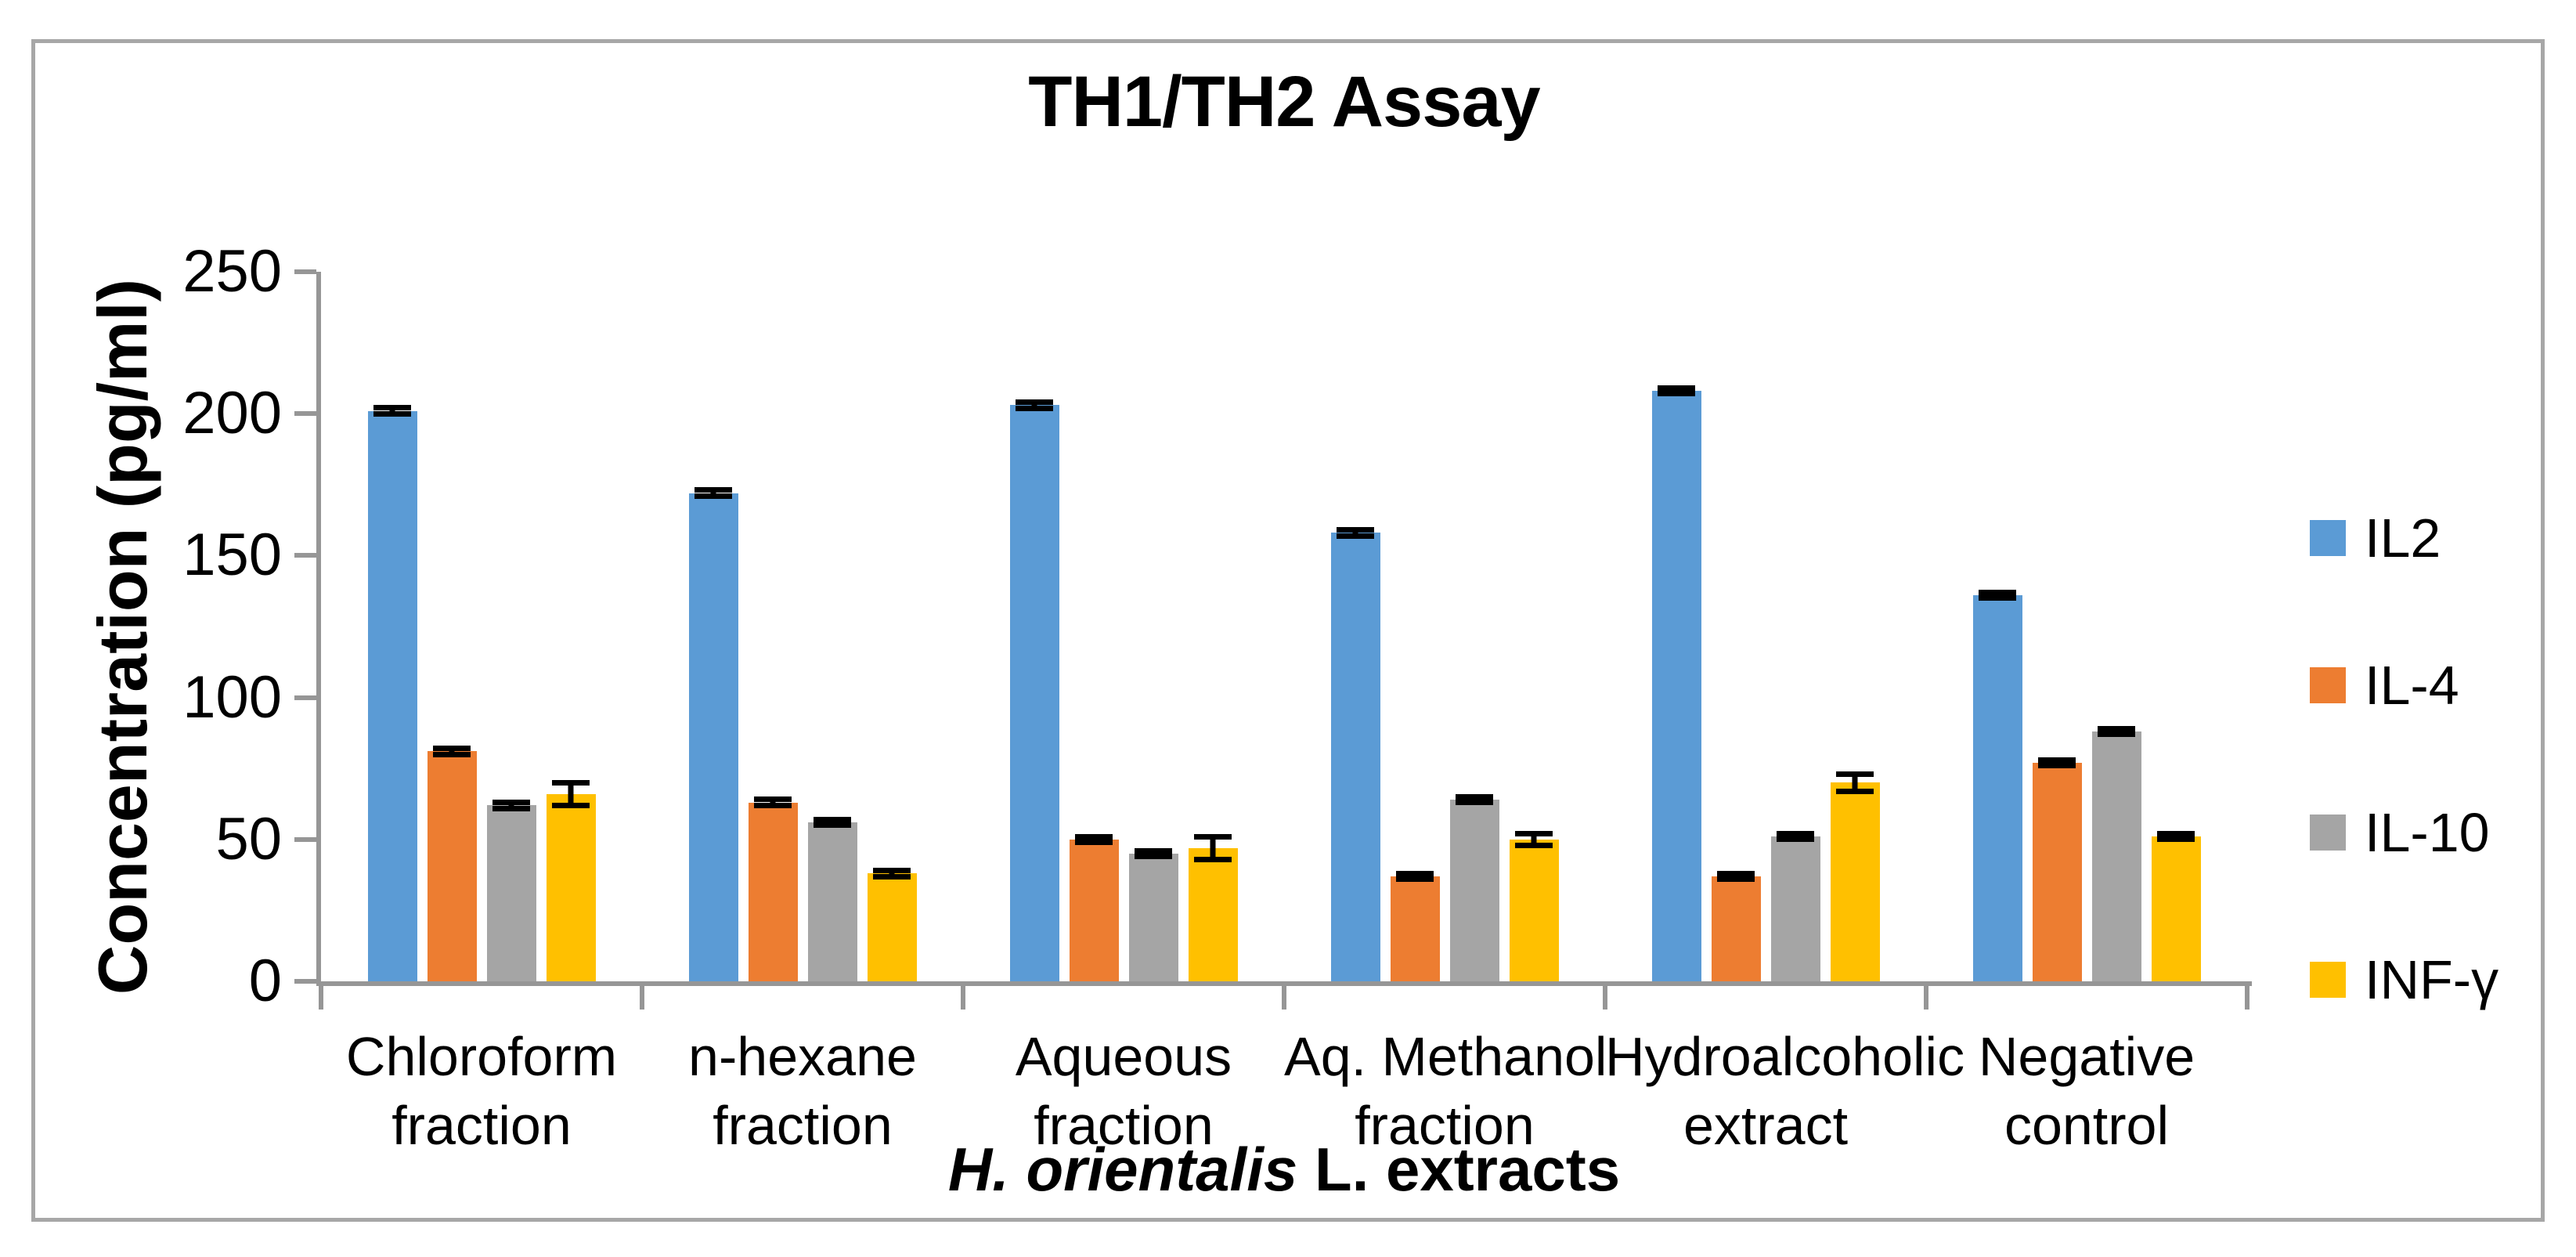  I want to click on category-label-line: Aq. Methanol, so click(1445, 1056).